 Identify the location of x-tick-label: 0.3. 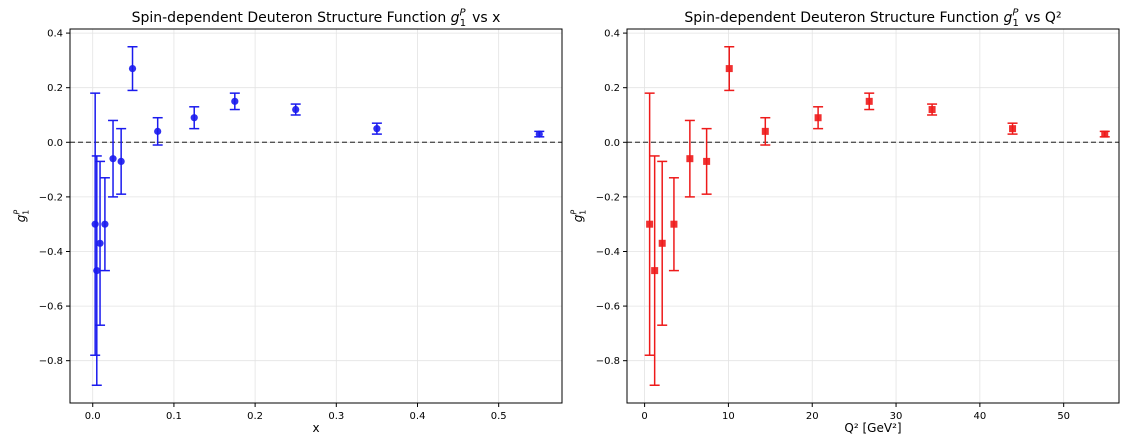
(336, 416).